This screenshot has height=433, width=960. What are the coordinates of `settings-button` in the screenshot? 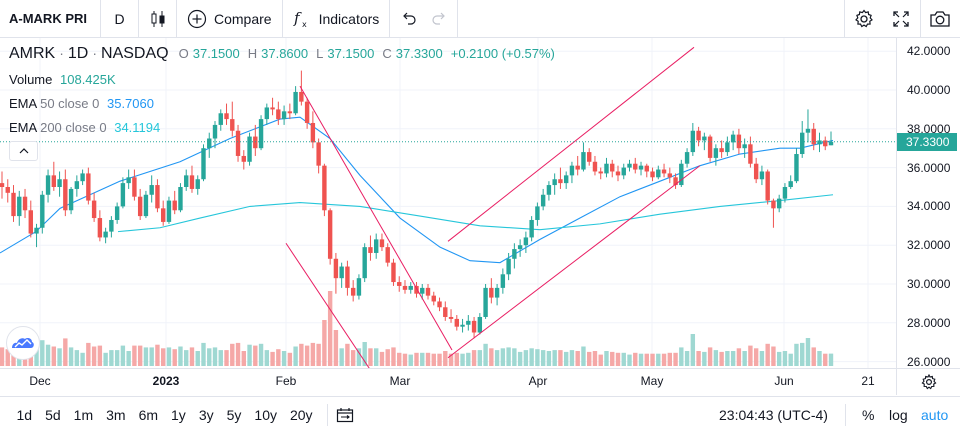 It's located at (863, 19).